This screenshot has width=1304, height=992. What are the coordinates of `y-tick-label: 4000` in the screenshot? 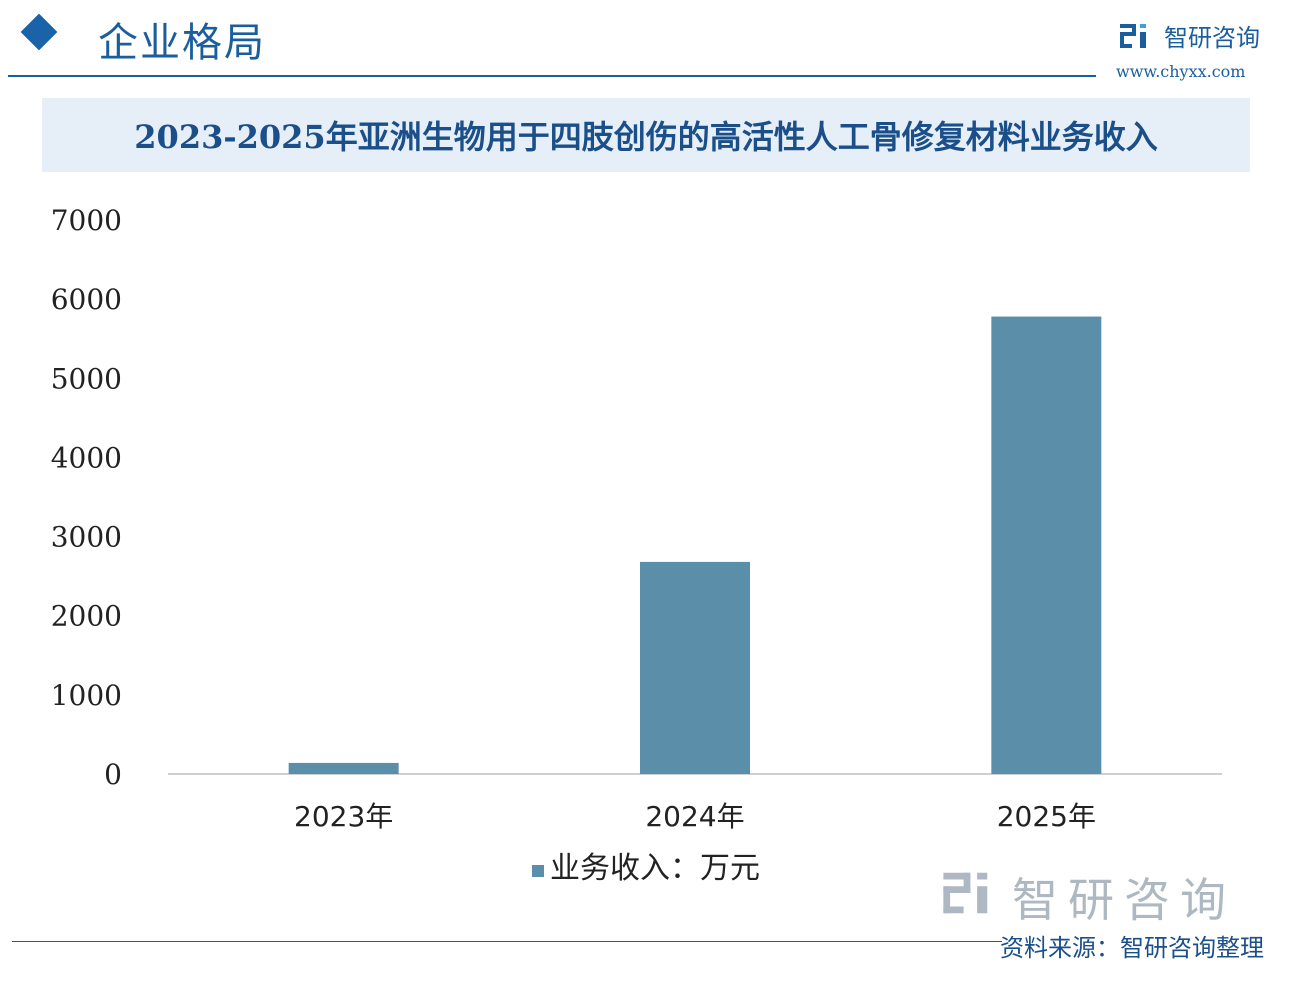 It's located at (86, 457).